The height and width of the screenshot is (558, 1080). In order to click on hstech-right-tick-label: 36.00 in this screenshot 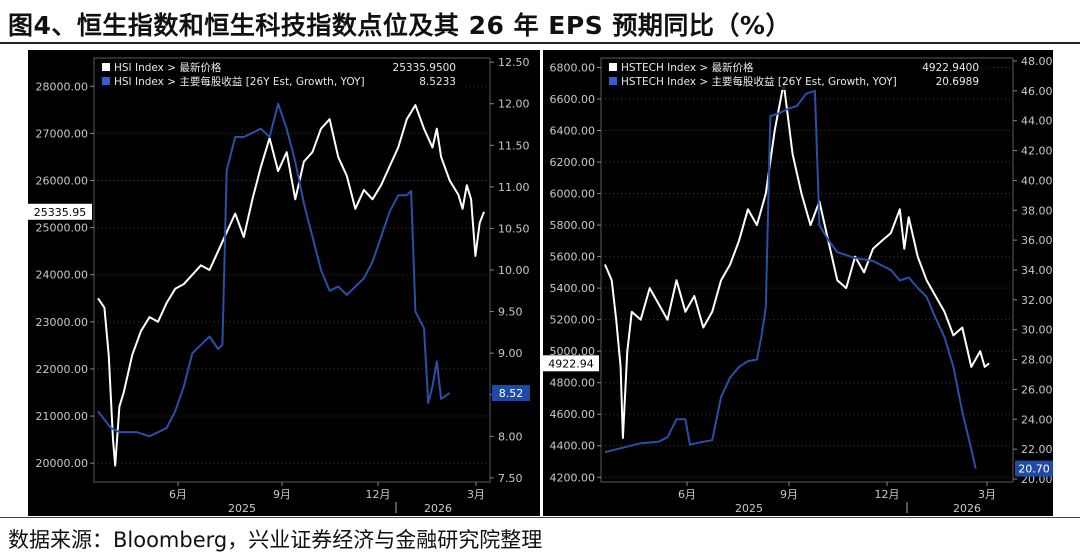, I will do `click(1037, 240)`.